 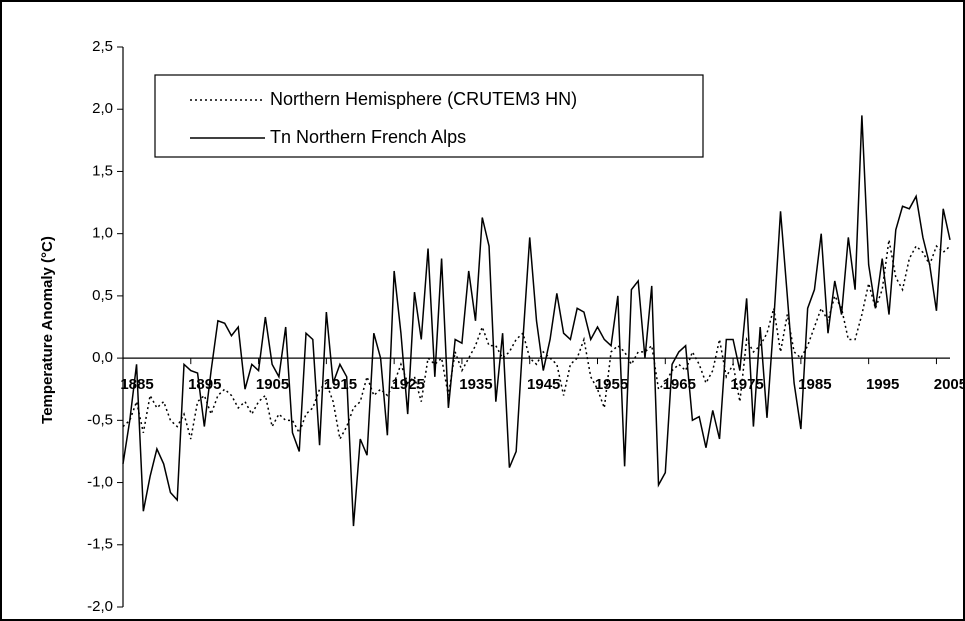 I want to click on x-tick-label: 1995, so click(x=882, y=384).